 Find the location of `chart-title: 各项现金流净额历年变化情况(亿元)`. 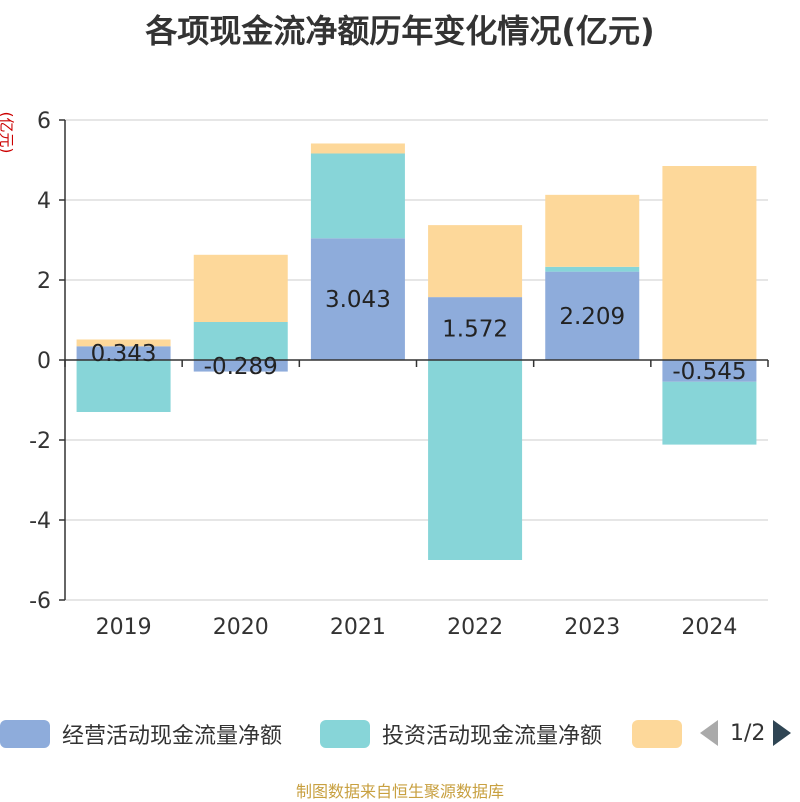

chart-title: 各项现金流净额历年变化情况(亿元) is located at coordinates (400, 31).